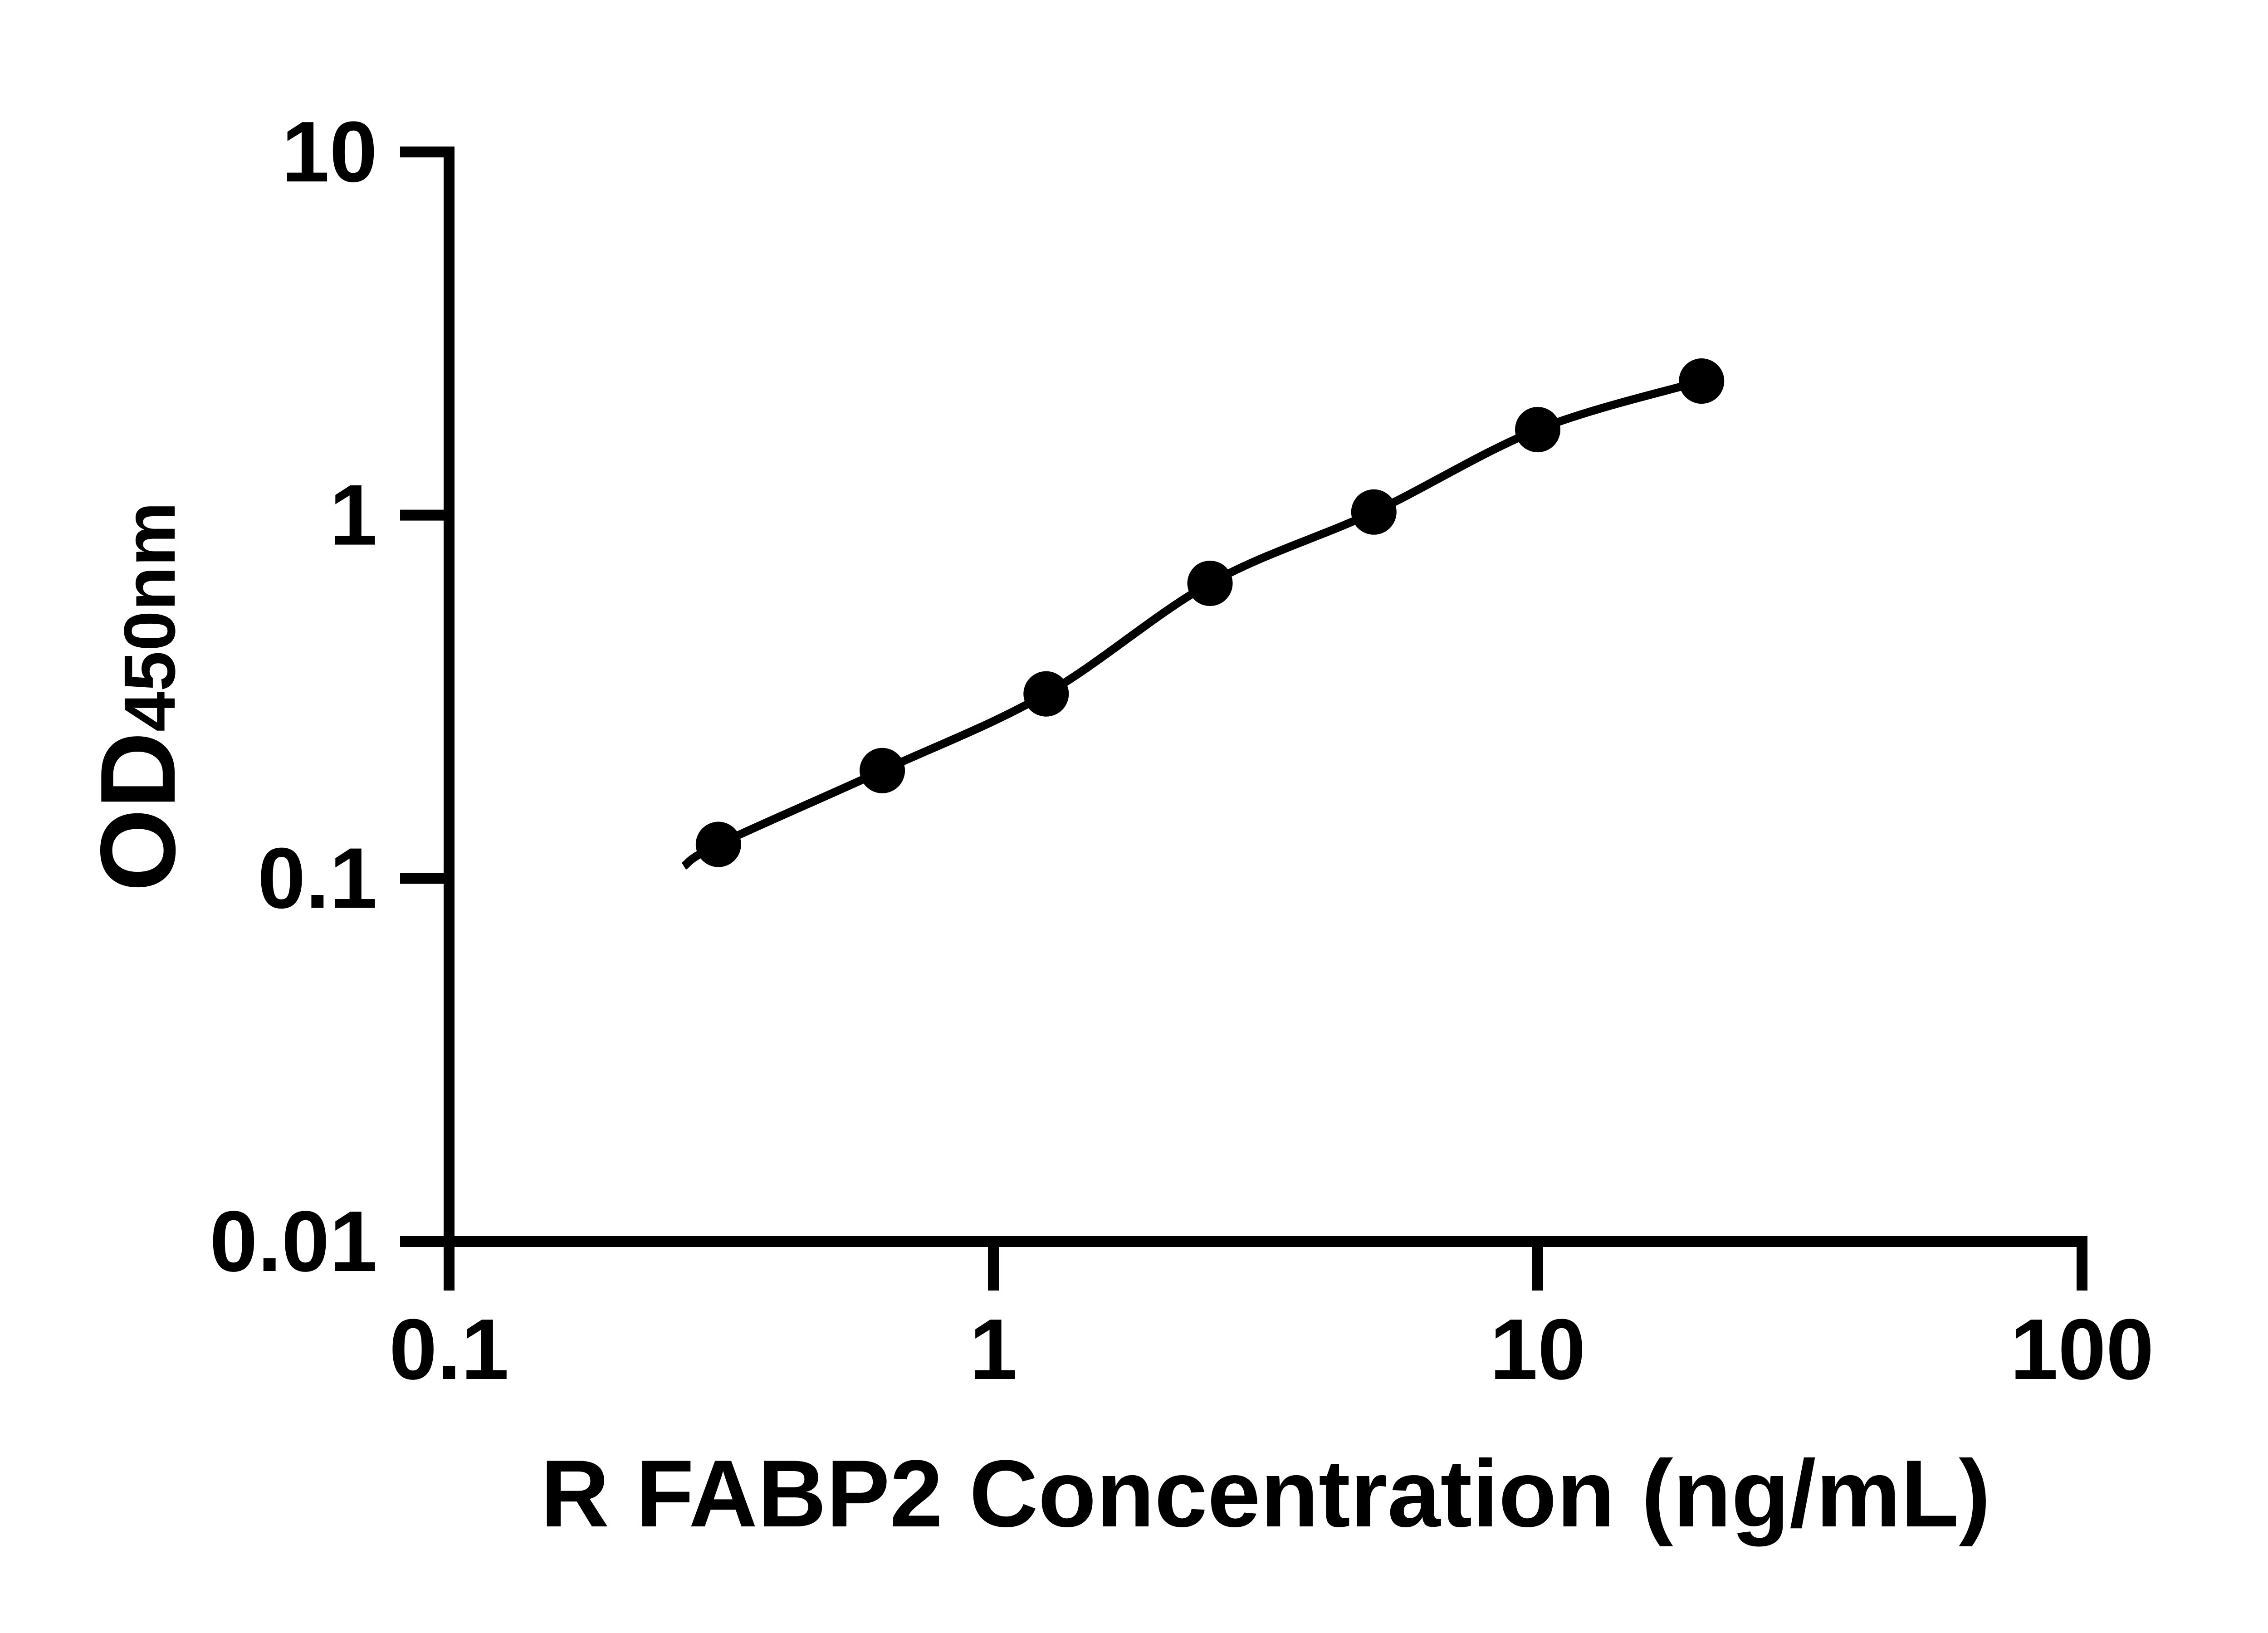 Image resolution: width=2268 pixels, height=1633 pixels. What do you see at coordinates (1266, 1493) in the screenshot?
I see `x-axis-title: R FABP2 Concentration (ng/mL)` at bounding box center [1266, 1493].